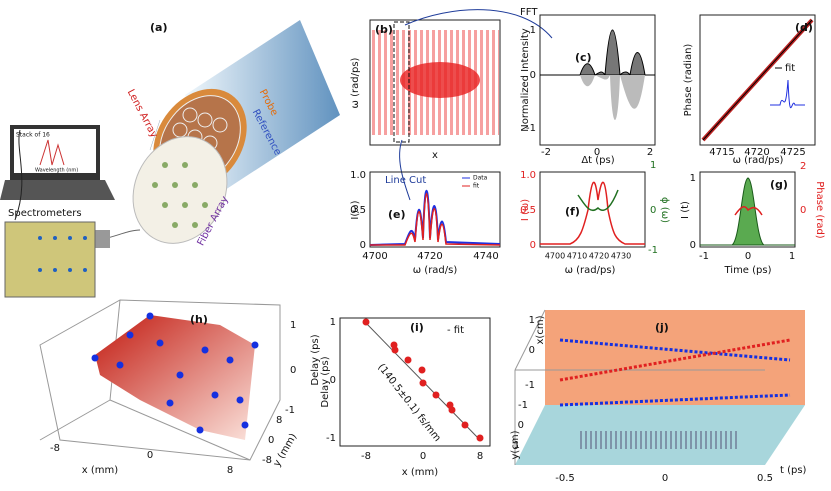 This screenshot has width=831, height=491. What do you see at coordinates (790, 68) in the screenshot?
I see `fit: fit` at bounding box center [790, 68].